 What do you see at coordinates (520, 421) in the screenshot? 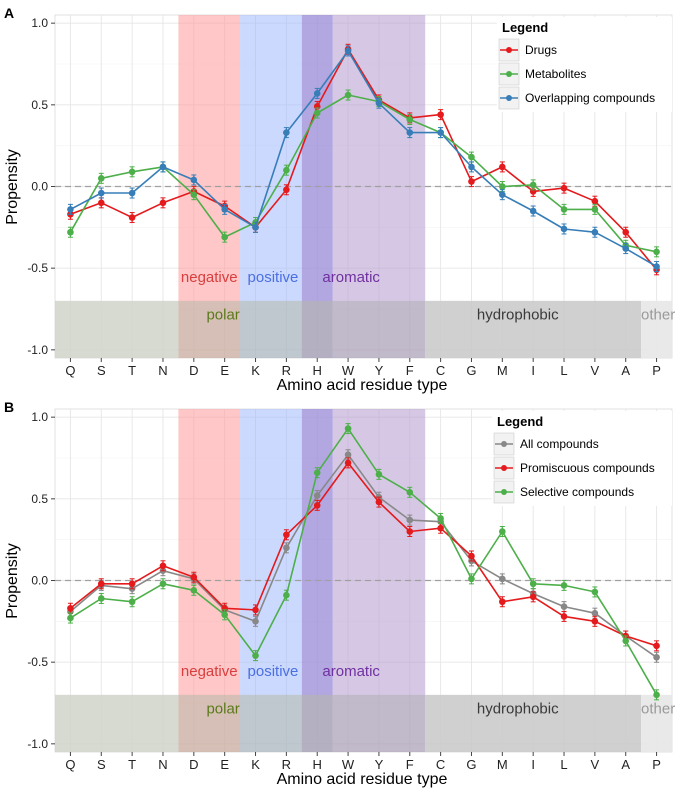
I see `legend-title: Legend` at bounding box center [520, 421].